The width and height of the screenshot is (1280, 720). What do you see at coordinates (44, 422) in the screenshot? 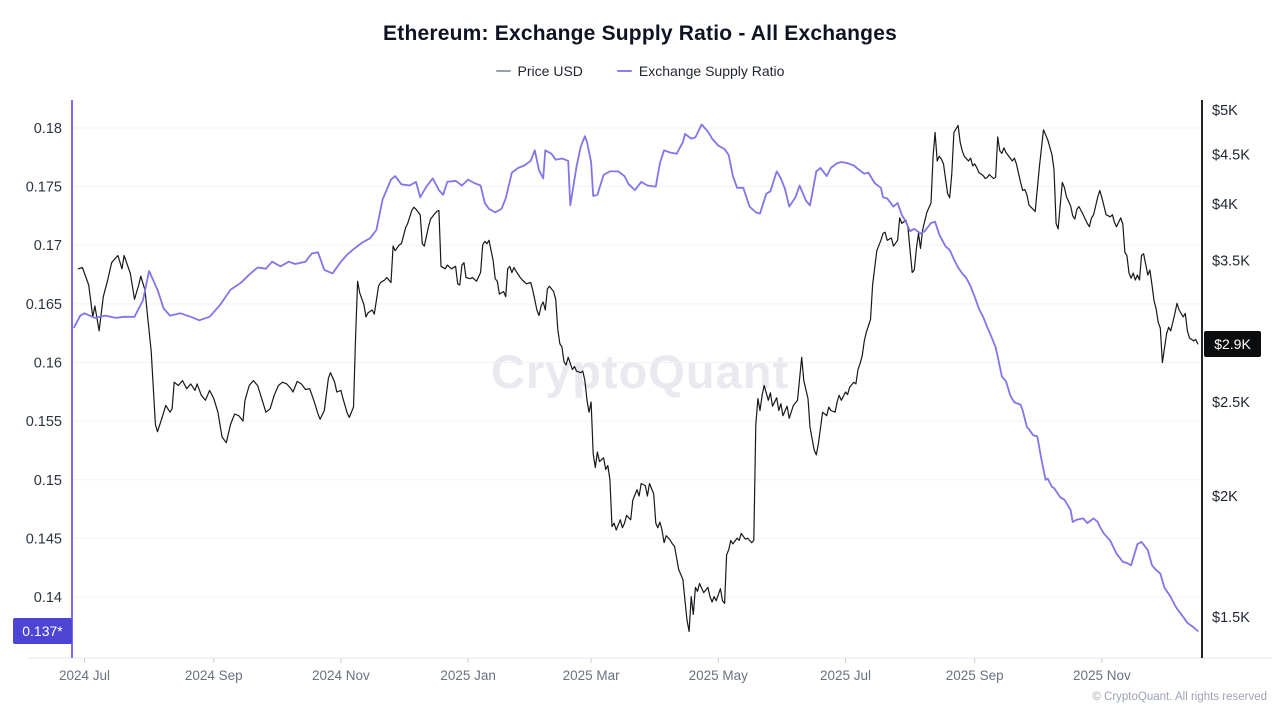
I see `ratio-tick-label: 0.155` at bounding box center [44, 422].